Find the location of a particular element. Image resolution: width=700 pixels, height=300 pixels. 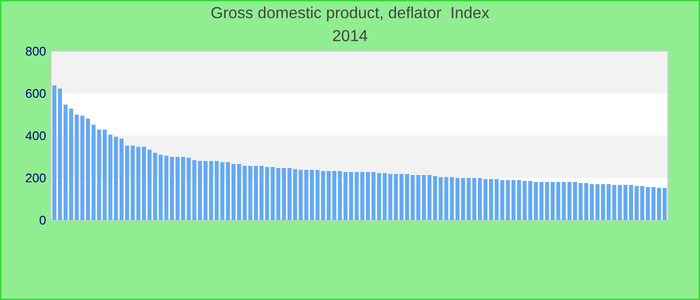

y-tick-label: 400 is located at coordinates (36, 135).